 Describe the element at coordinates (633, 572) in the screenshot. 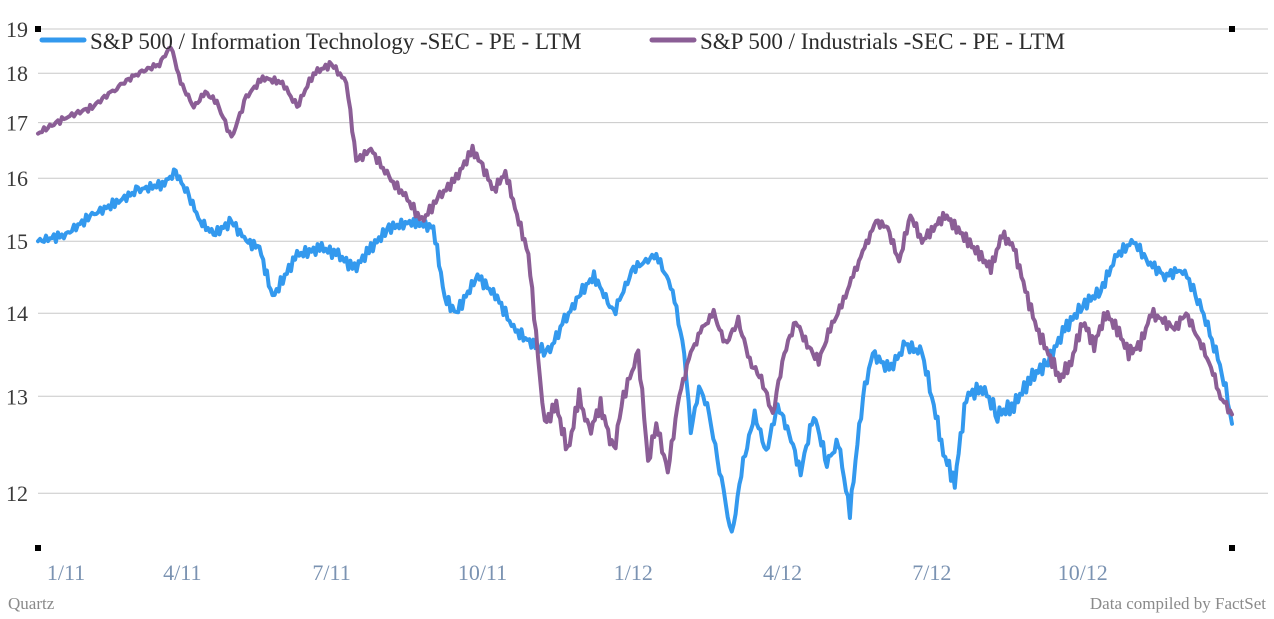

I see `x-tick-label-4: 1/12` at that location.